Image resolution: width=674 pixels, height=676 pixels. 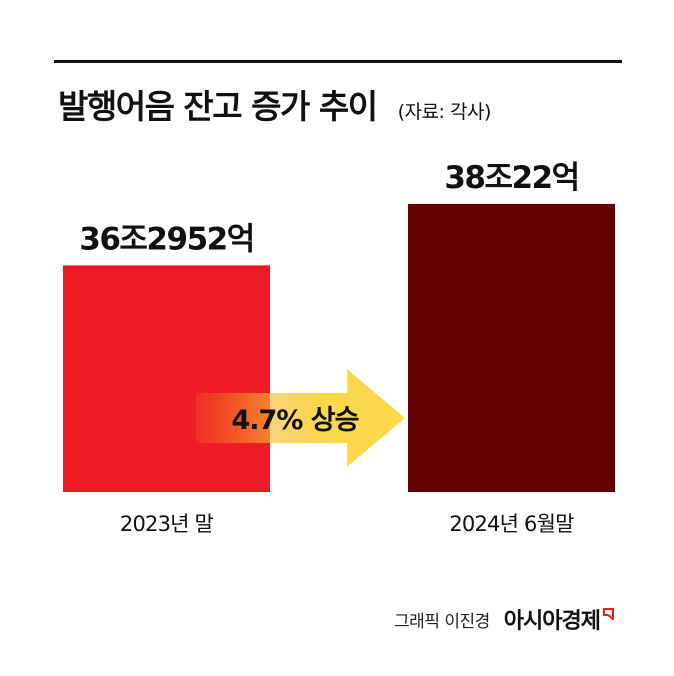 What do you see at coordinates (444, 112) in the screenshot?
I see `chart-source: (자료: 각사)` at bounding box center [444, 112].